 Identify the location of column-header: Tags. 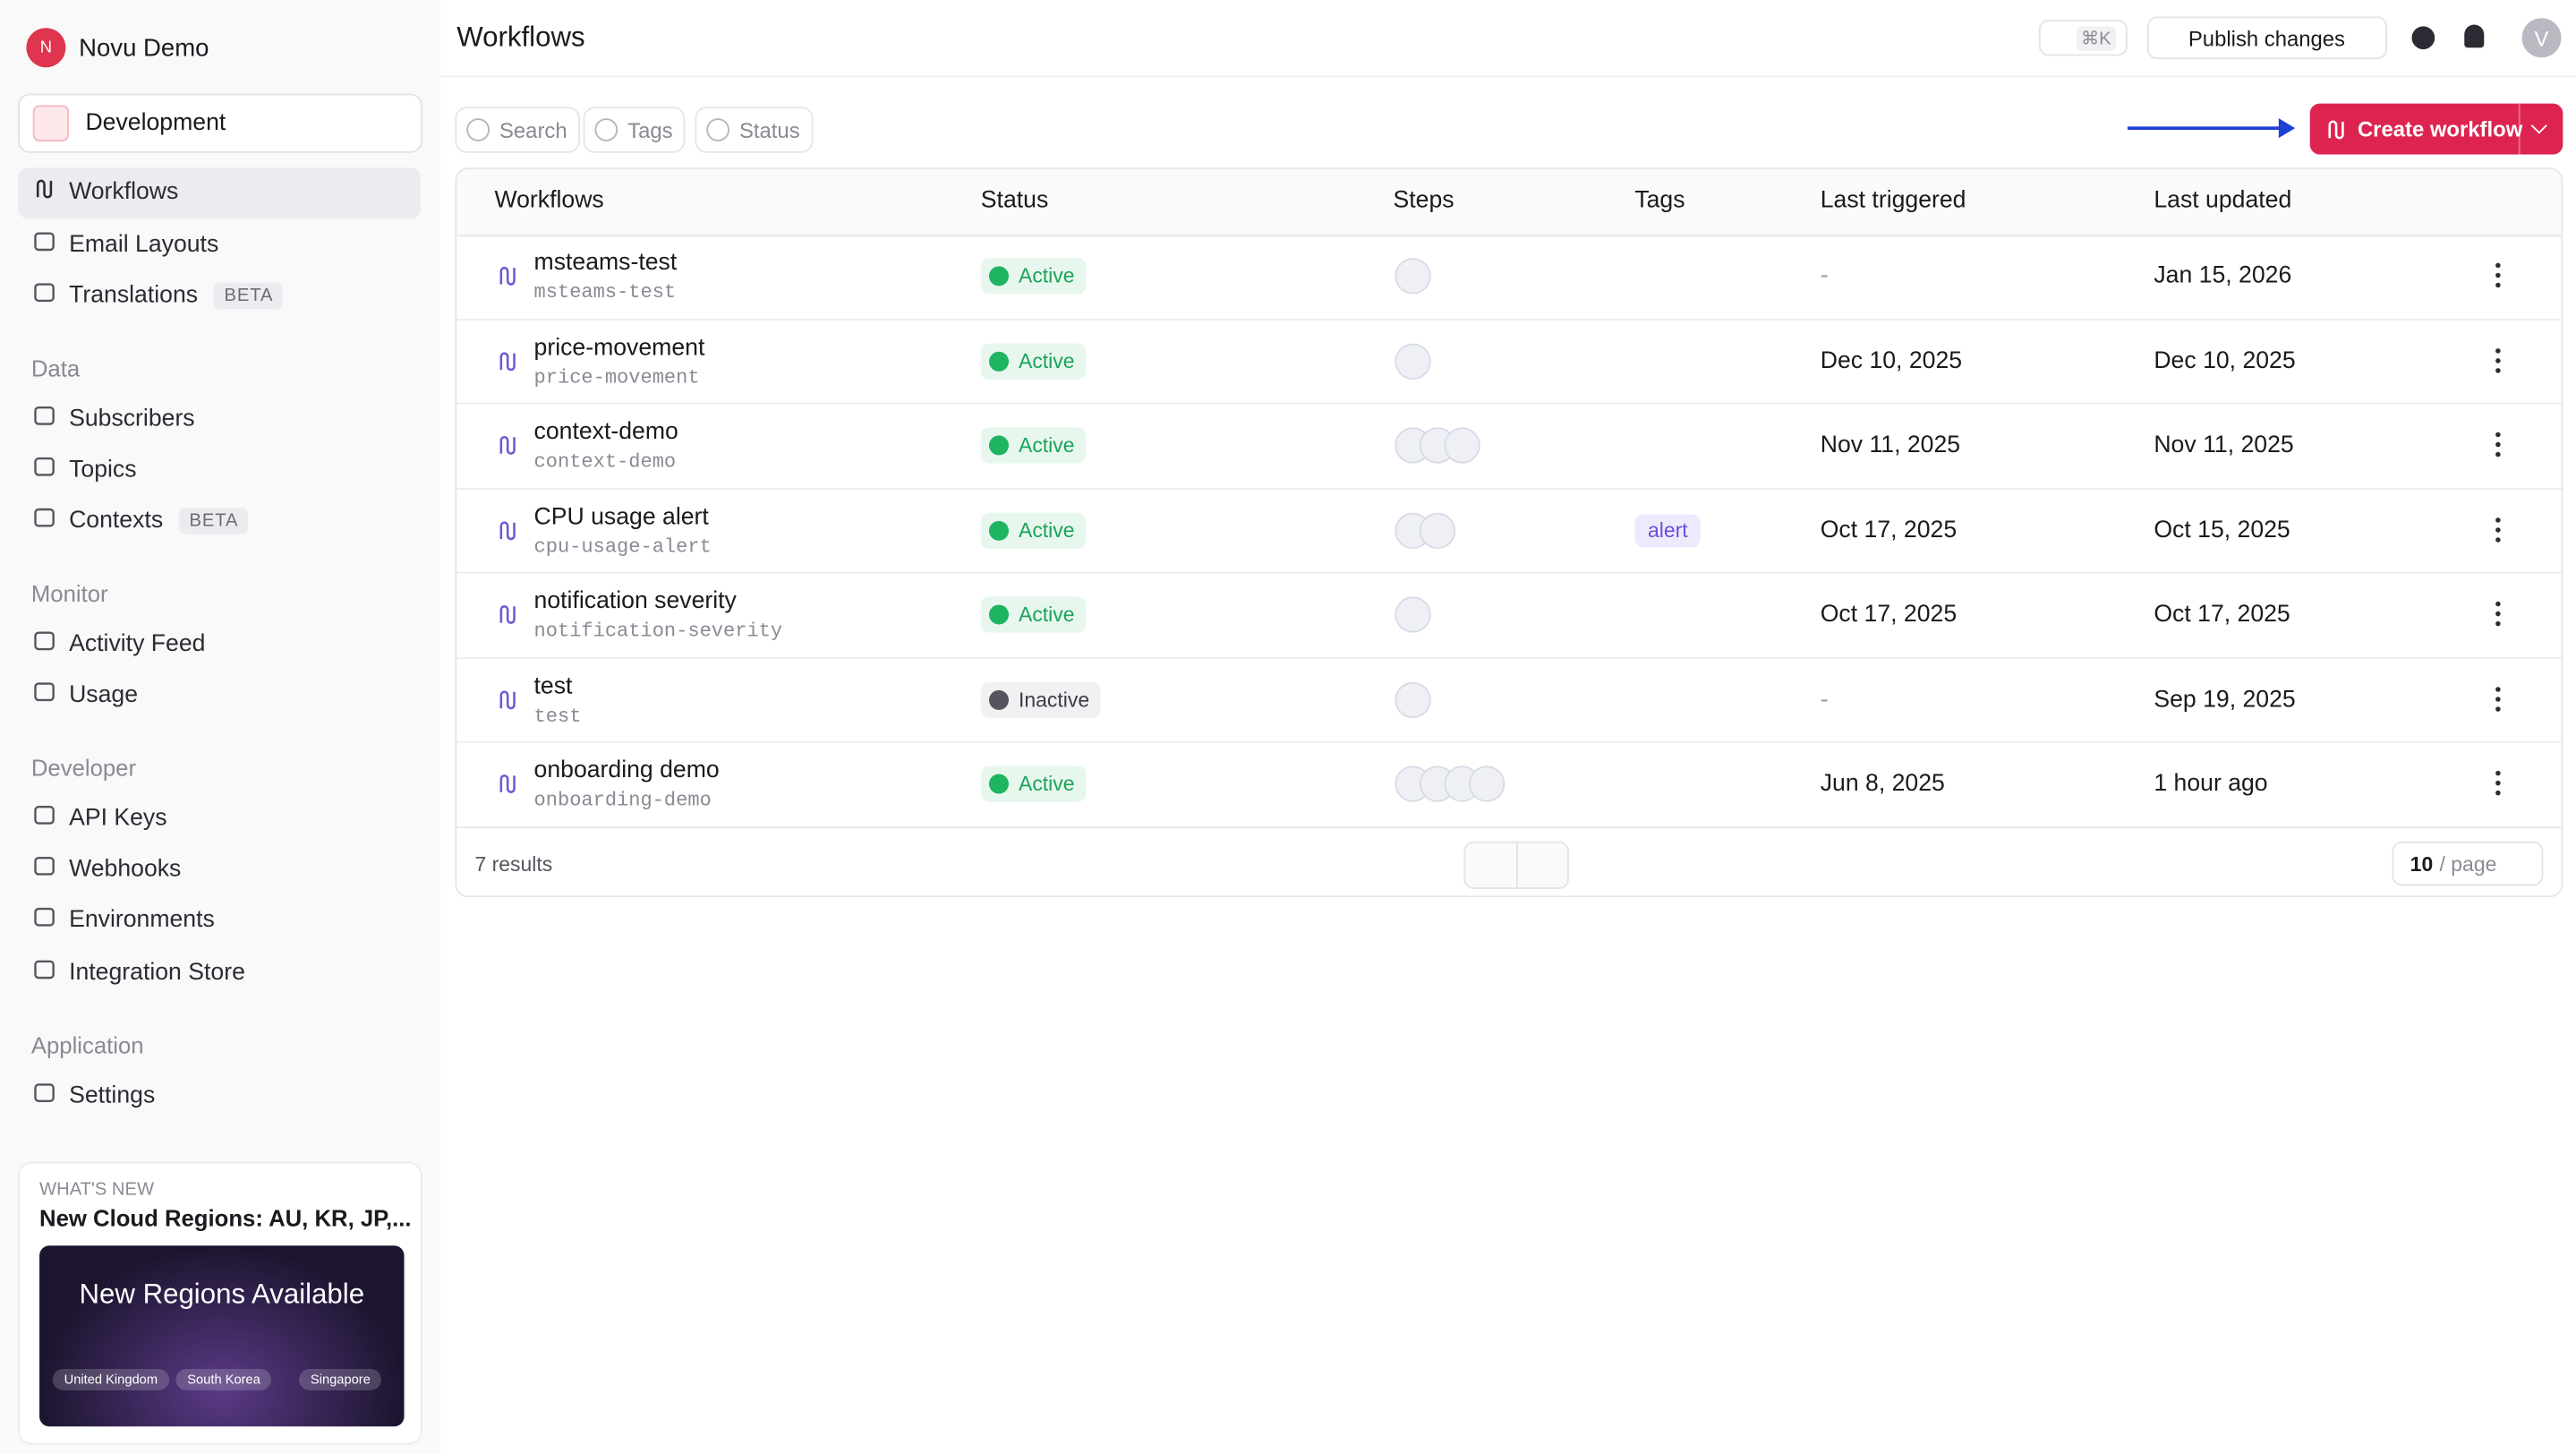
(1659, 200).